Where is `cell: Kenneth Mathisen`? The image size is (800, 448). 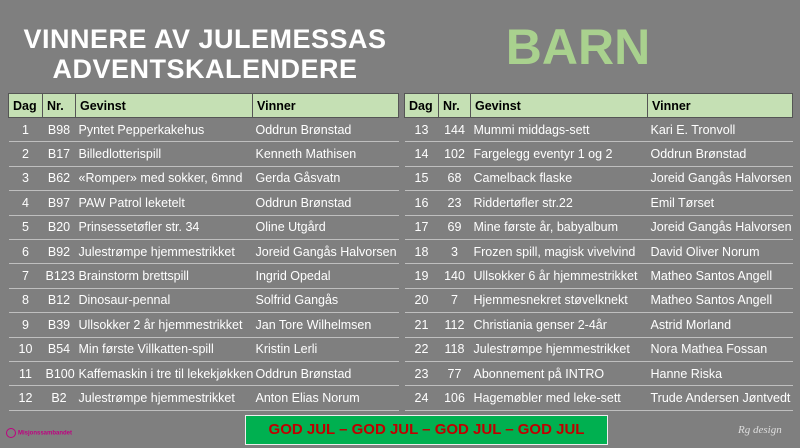
cell: Kenneth Mathisen is located at coordinates (325, 154).